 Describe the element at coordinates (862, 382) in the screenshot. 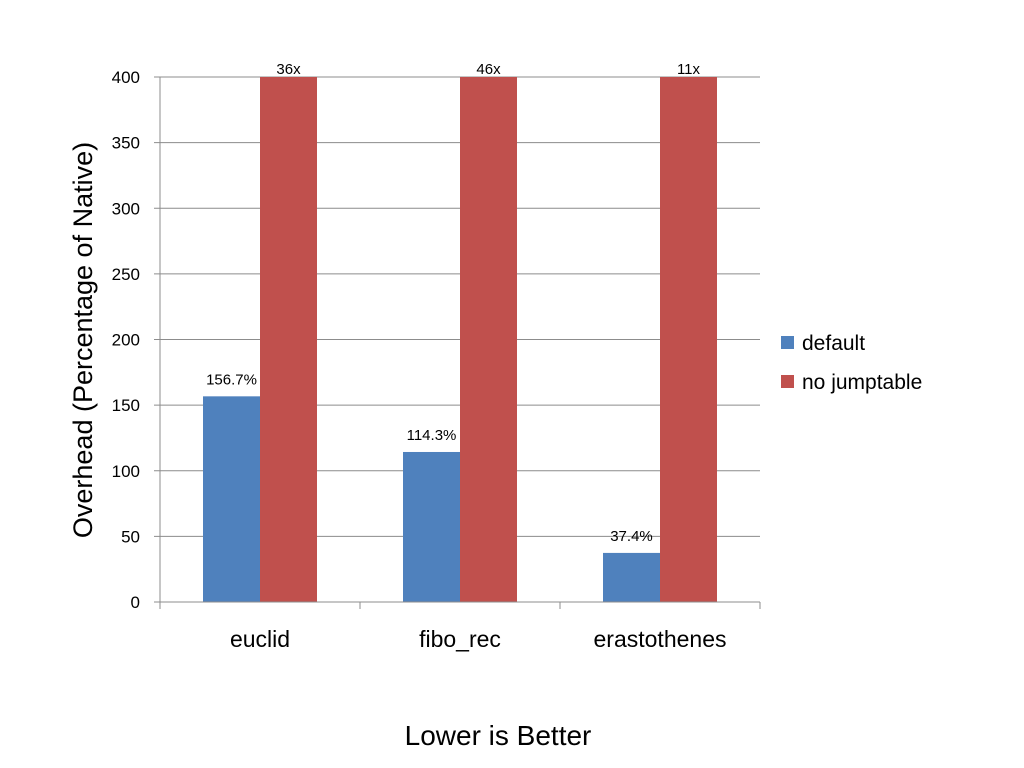

I see `legend-label-no-jumptable: no jumptable` at that location.